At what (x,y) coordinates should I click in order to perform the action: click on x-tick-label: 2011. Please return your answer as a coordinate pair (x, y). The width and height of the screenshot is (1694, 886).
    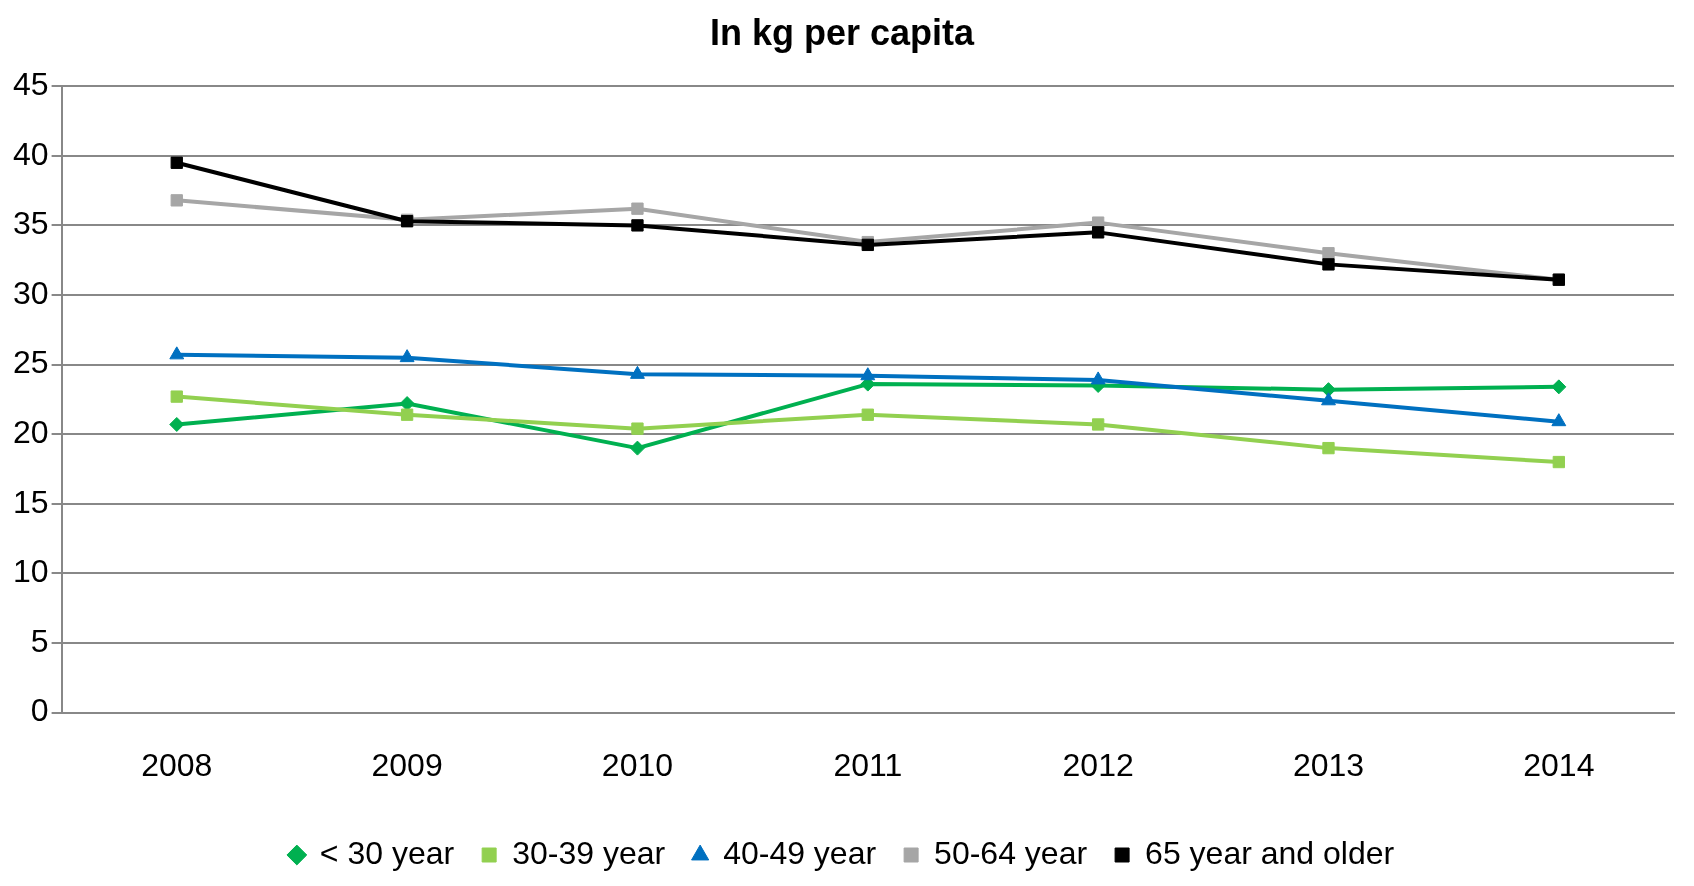
    Looking at the image, I should click on (868, 764).